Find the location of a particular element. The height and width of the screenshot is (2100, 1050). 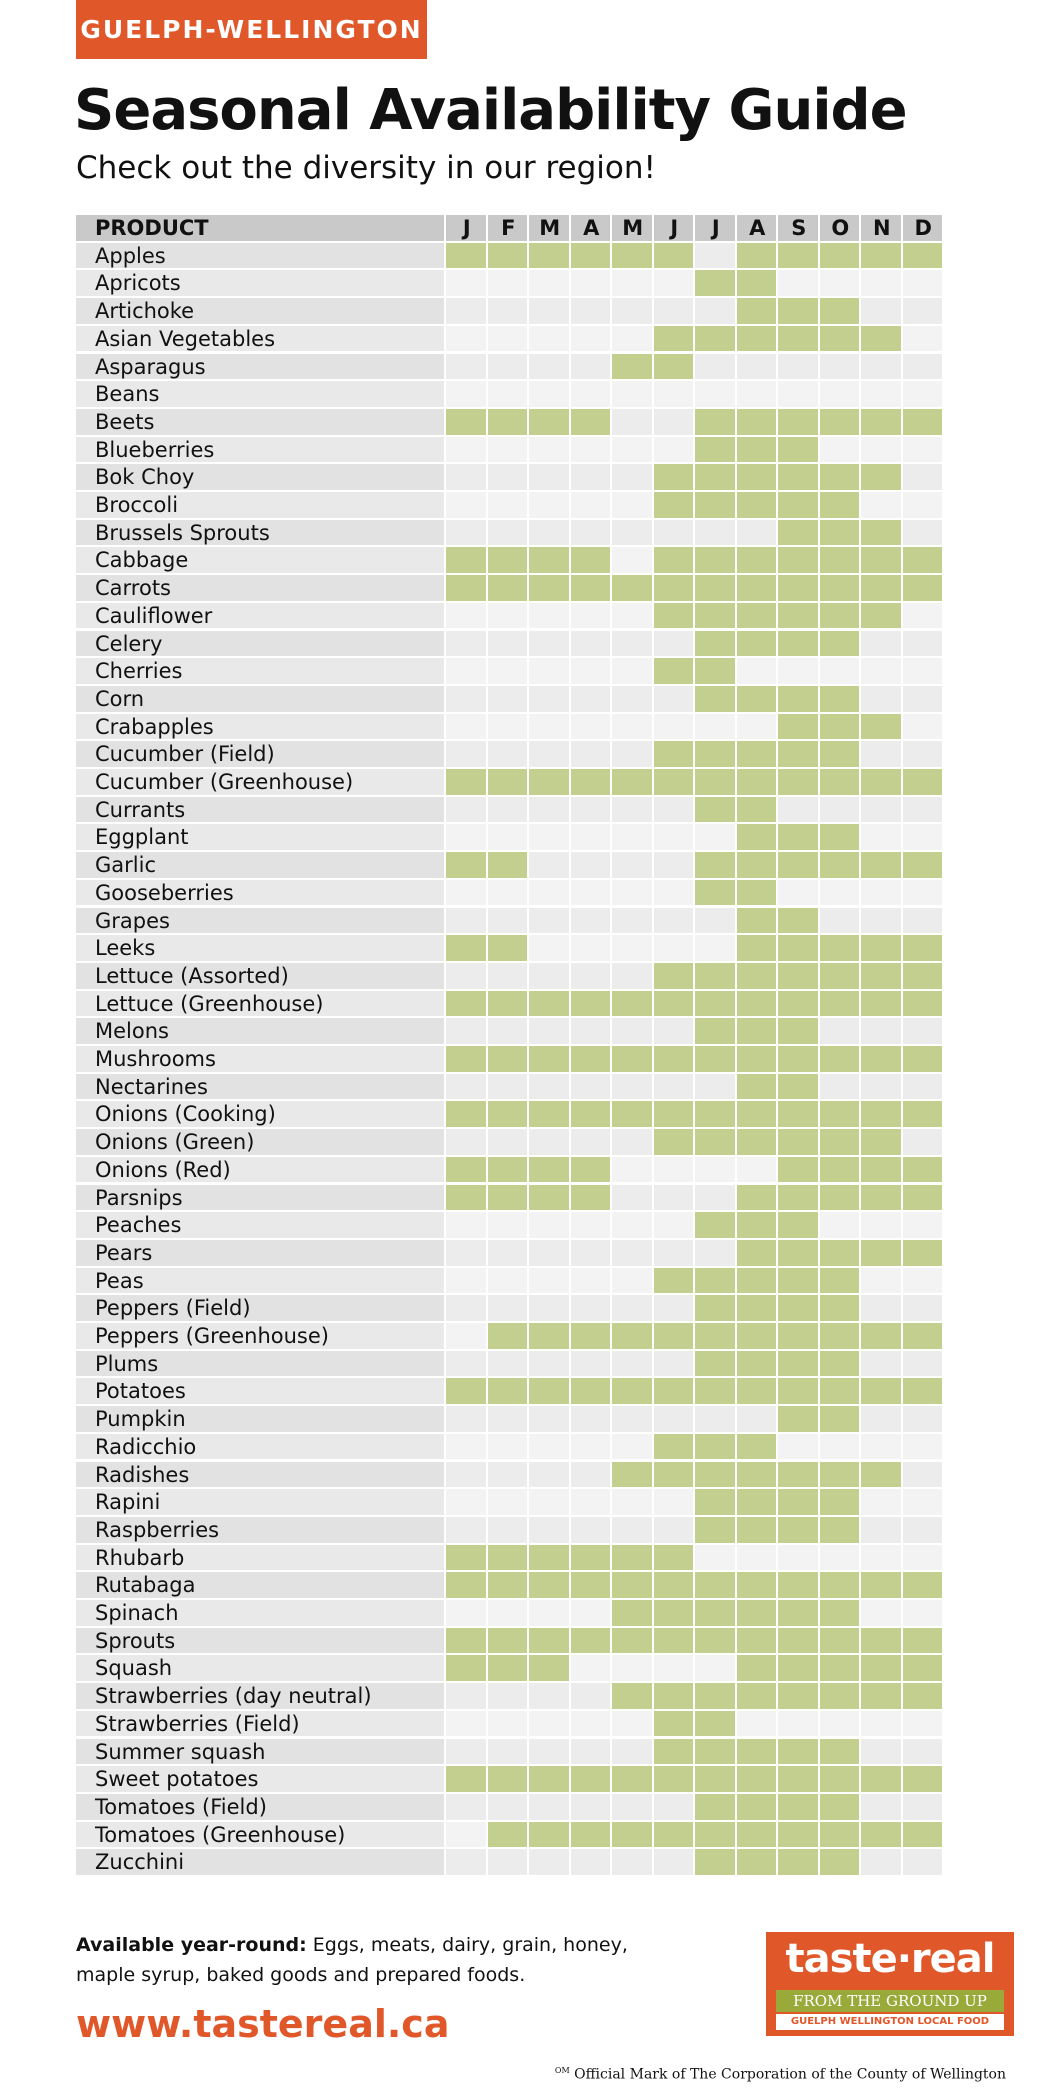

product-name: Eggplant is located at coordinates (142, 837).